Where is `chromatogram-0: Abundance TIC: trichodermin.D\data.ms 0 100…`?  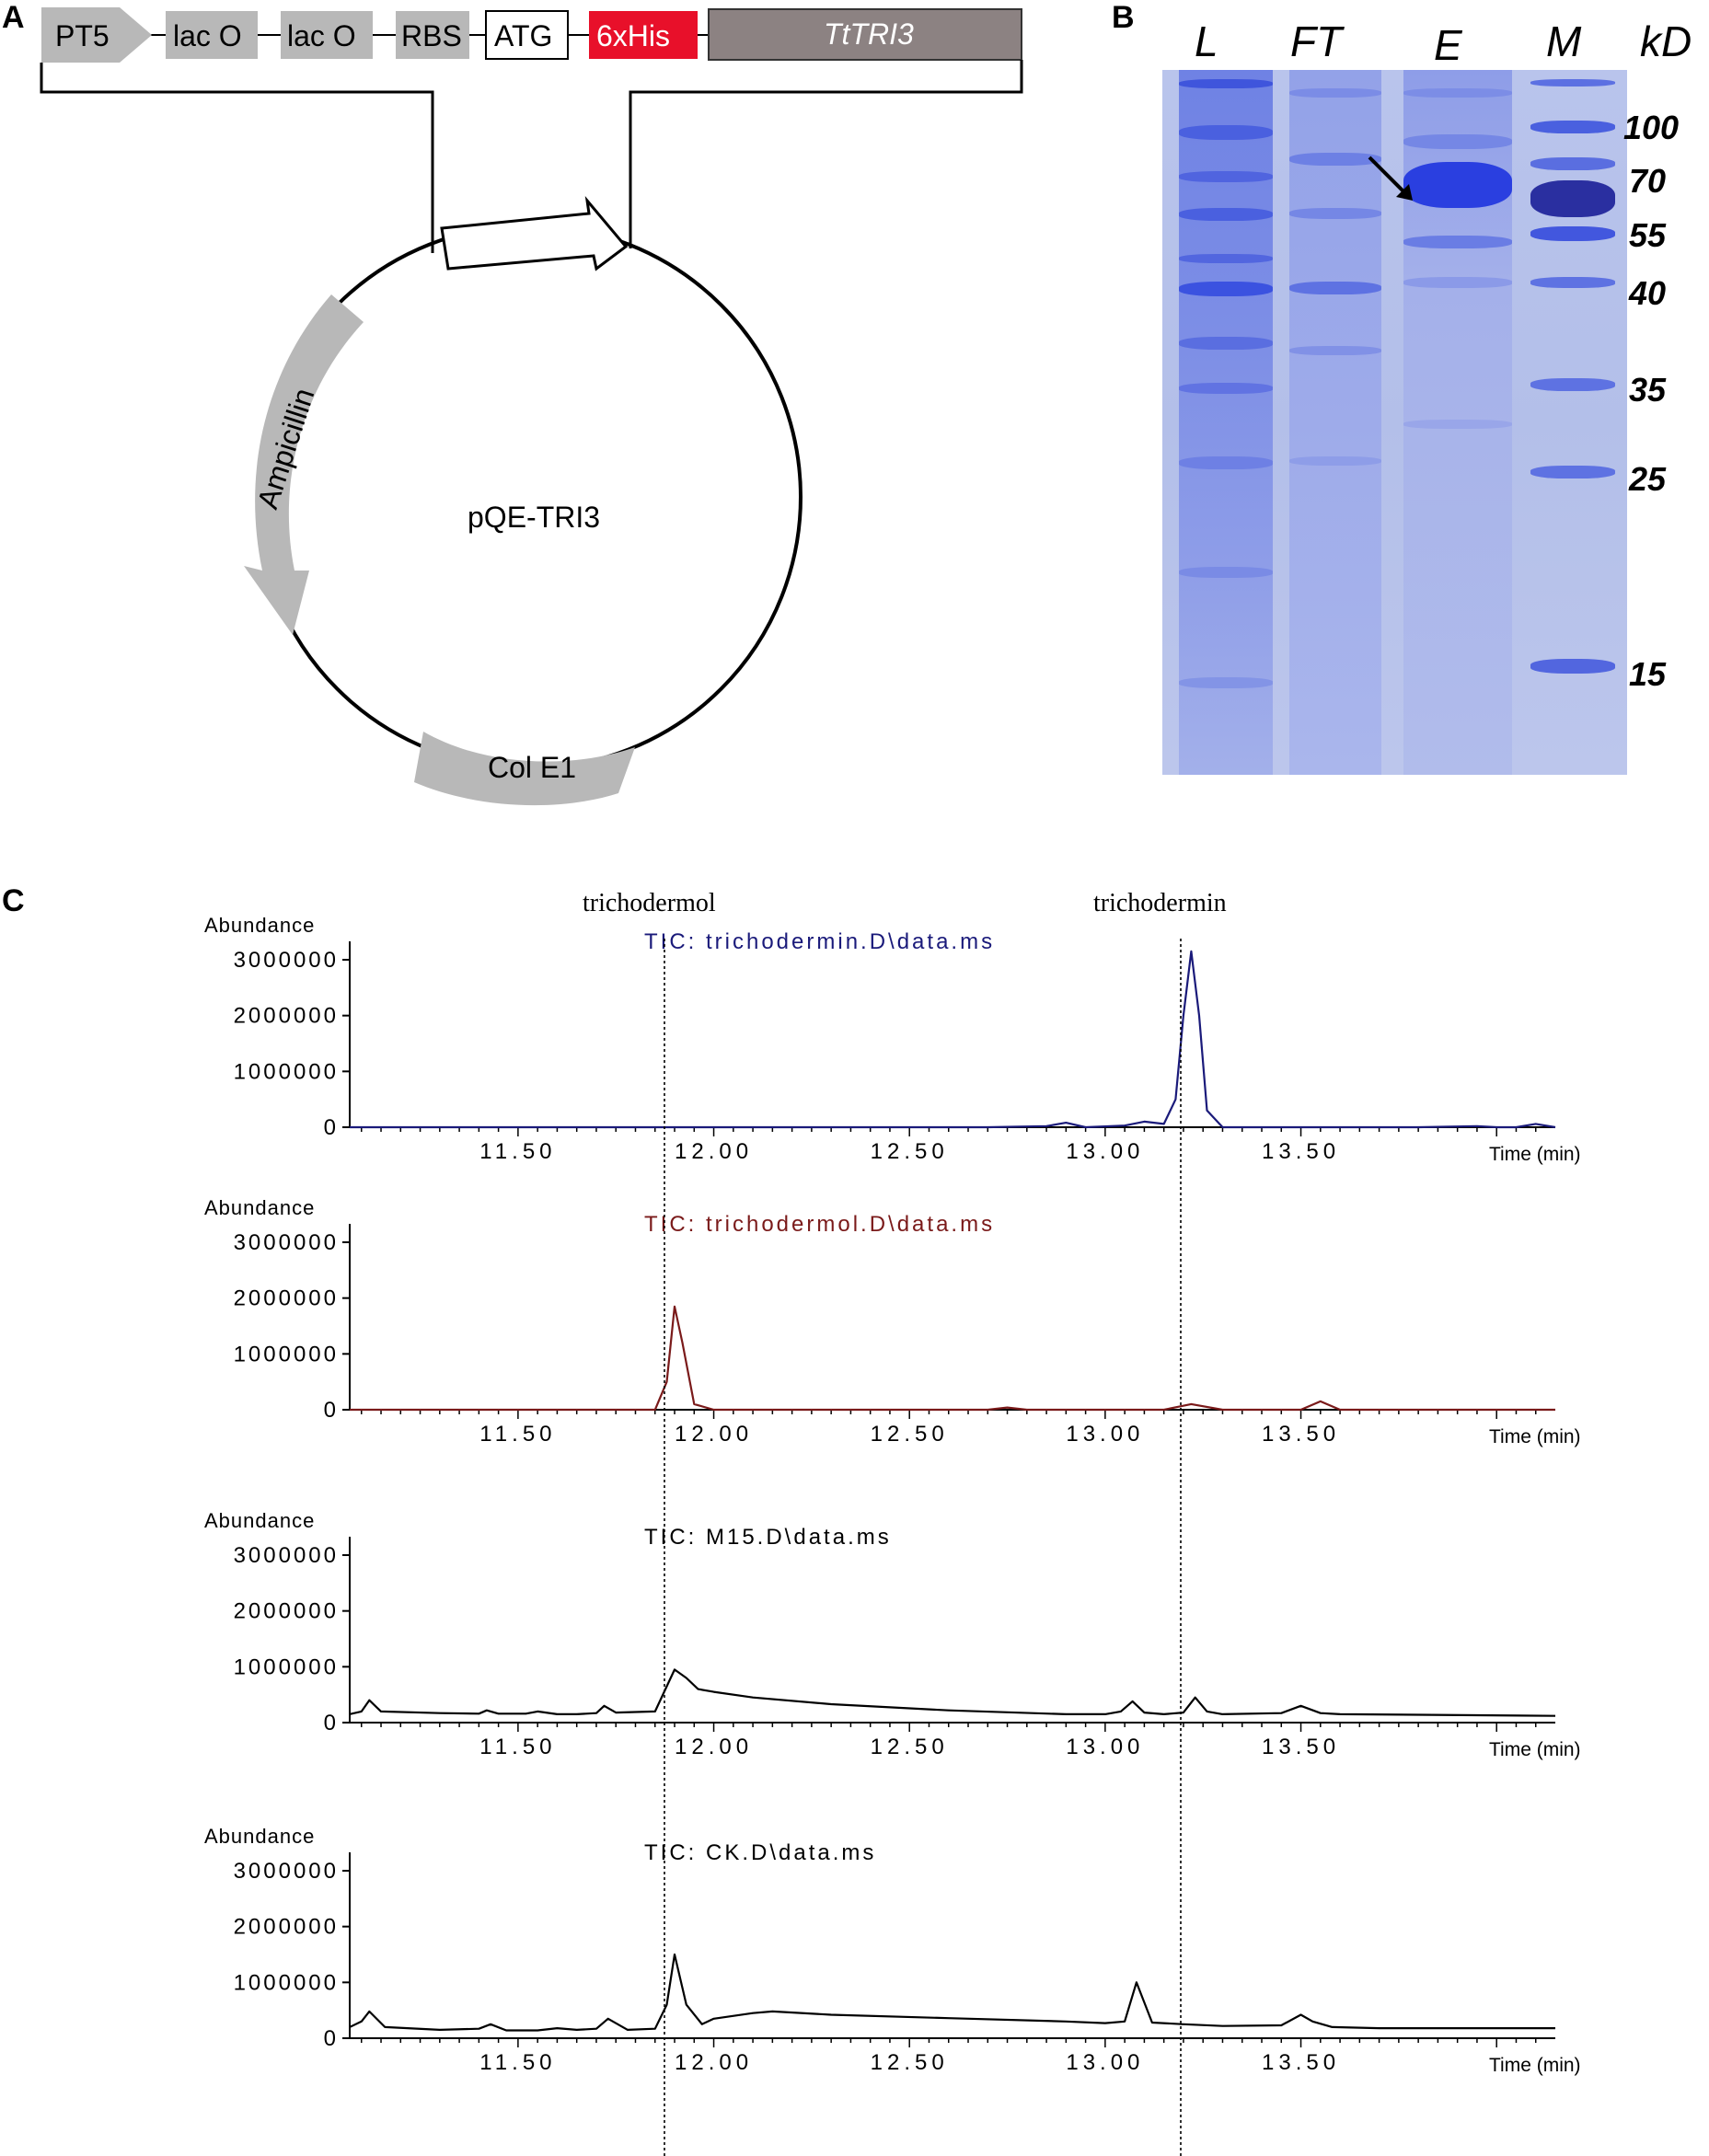
chromatogram-0: Abundance TIC: trichodermin.D\data.ms 0 100… is located at coordinates (892, 1039).